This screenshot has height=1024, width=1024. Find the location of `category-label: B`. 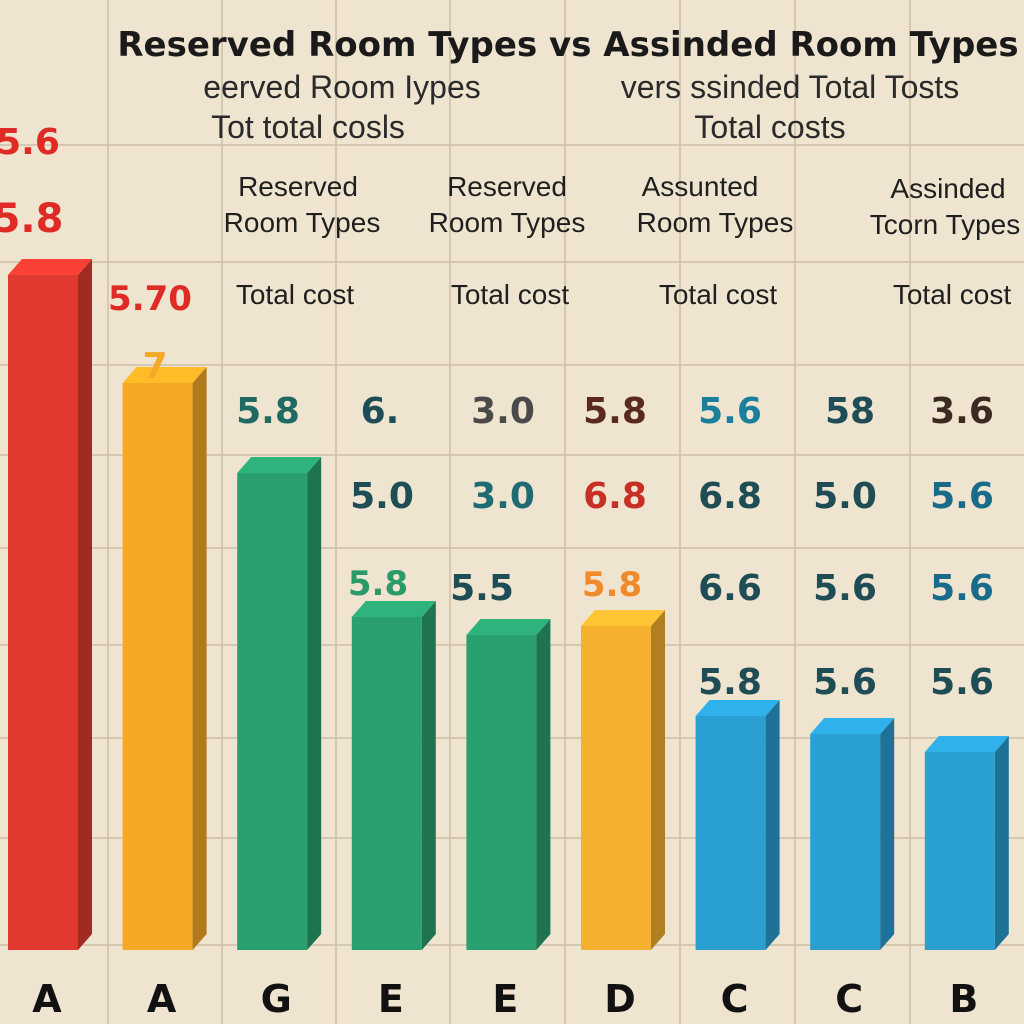

category-label: B is located at coordinates (963, 999).